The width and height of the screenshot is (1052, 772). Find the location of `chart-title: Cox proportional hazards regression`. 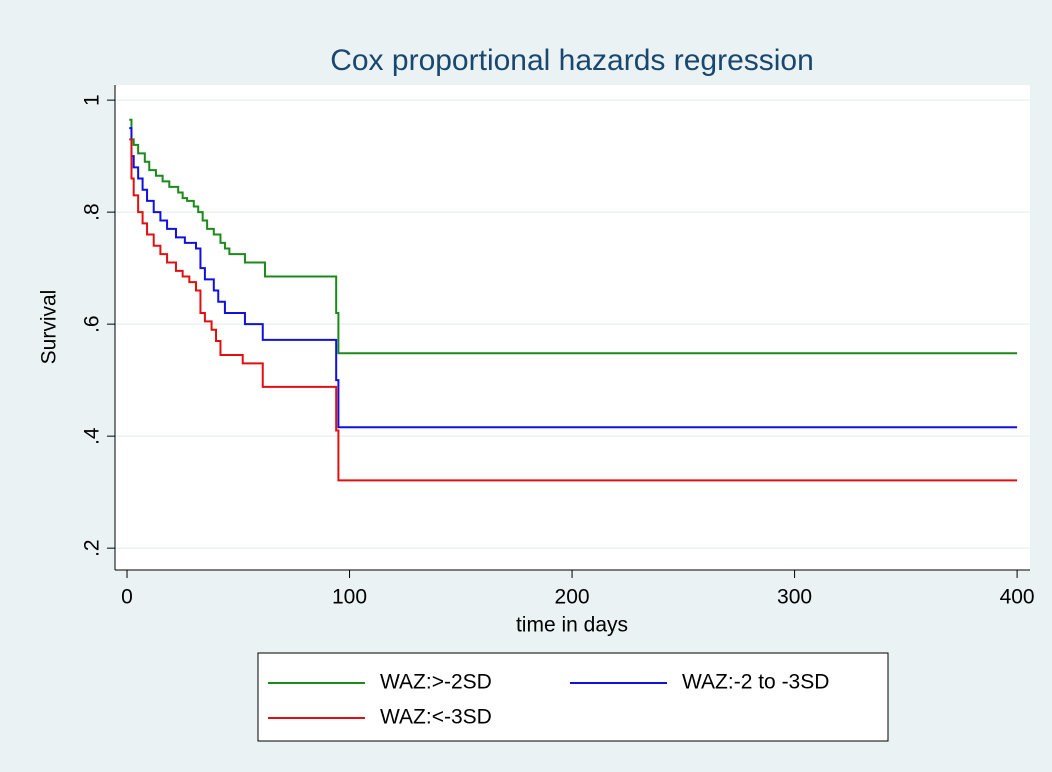

chart-title: Cox proportional hazards regression is located at coordinates (572, 60).